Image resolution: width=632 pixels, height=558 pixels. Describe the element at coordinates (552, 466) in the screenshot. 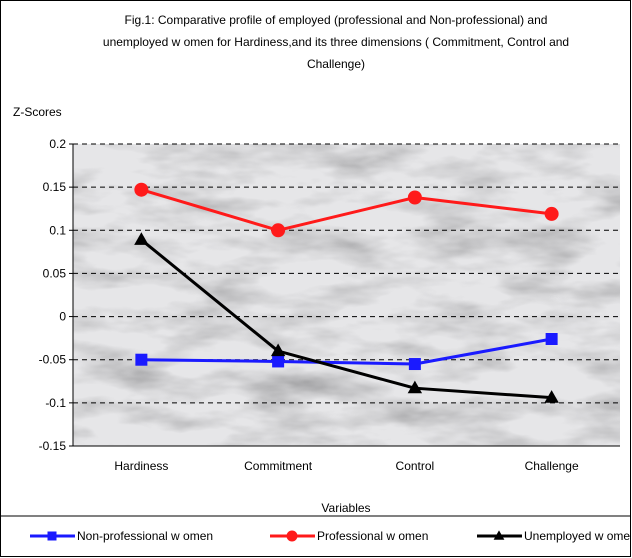

I see `x-tick-label: Challenge` at that location.